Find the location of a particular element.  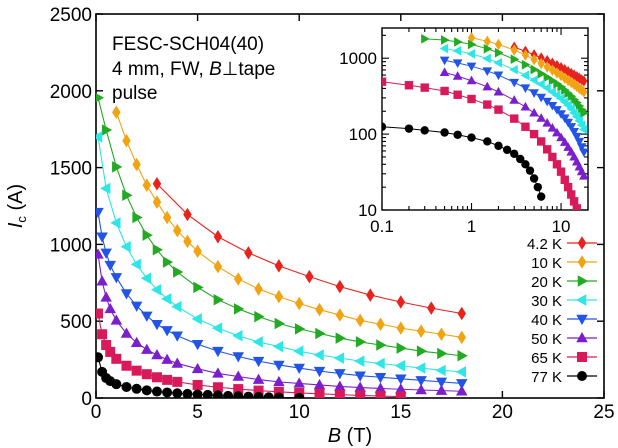

legend-item: 77 K is located at coordinates (564, 377).